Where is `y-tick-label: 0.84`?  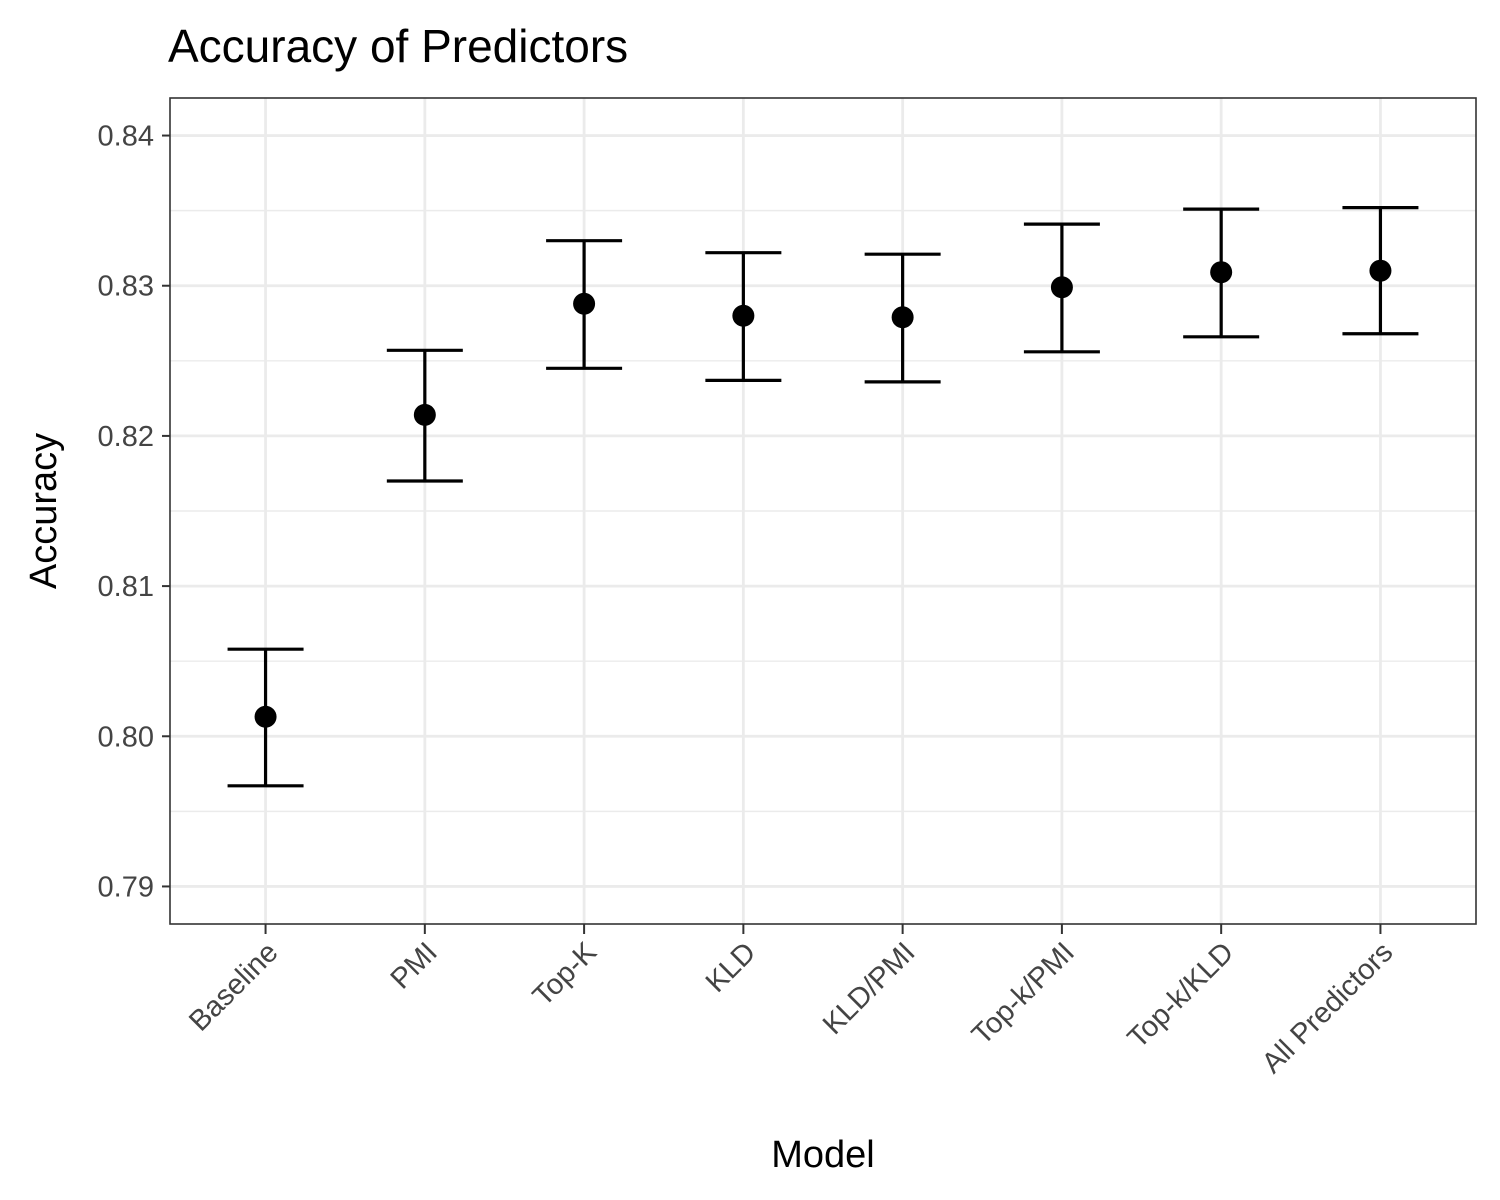 y-tick-label: 0.84 is located at coordinates (126, 137).